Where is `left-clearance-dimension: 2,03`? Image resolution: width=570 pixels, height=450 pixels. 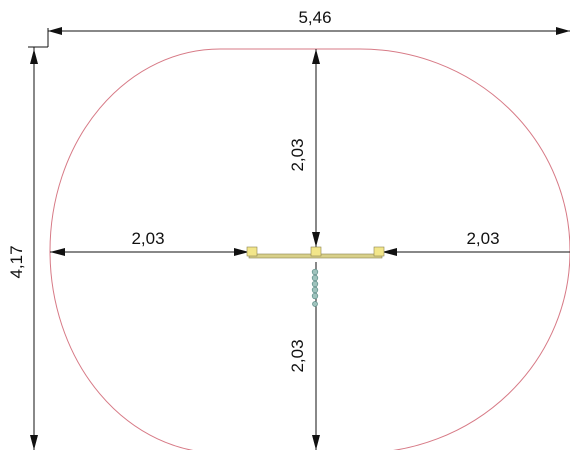 left-clearance-dimension: 2,03 is located at coordinates (149, 242).